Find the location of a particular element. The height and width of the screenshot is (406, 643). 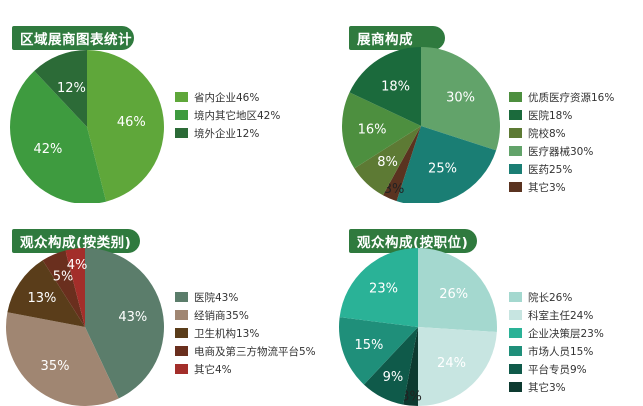

legend-label: 卫生机构13% is located at coordinates (227, 333).